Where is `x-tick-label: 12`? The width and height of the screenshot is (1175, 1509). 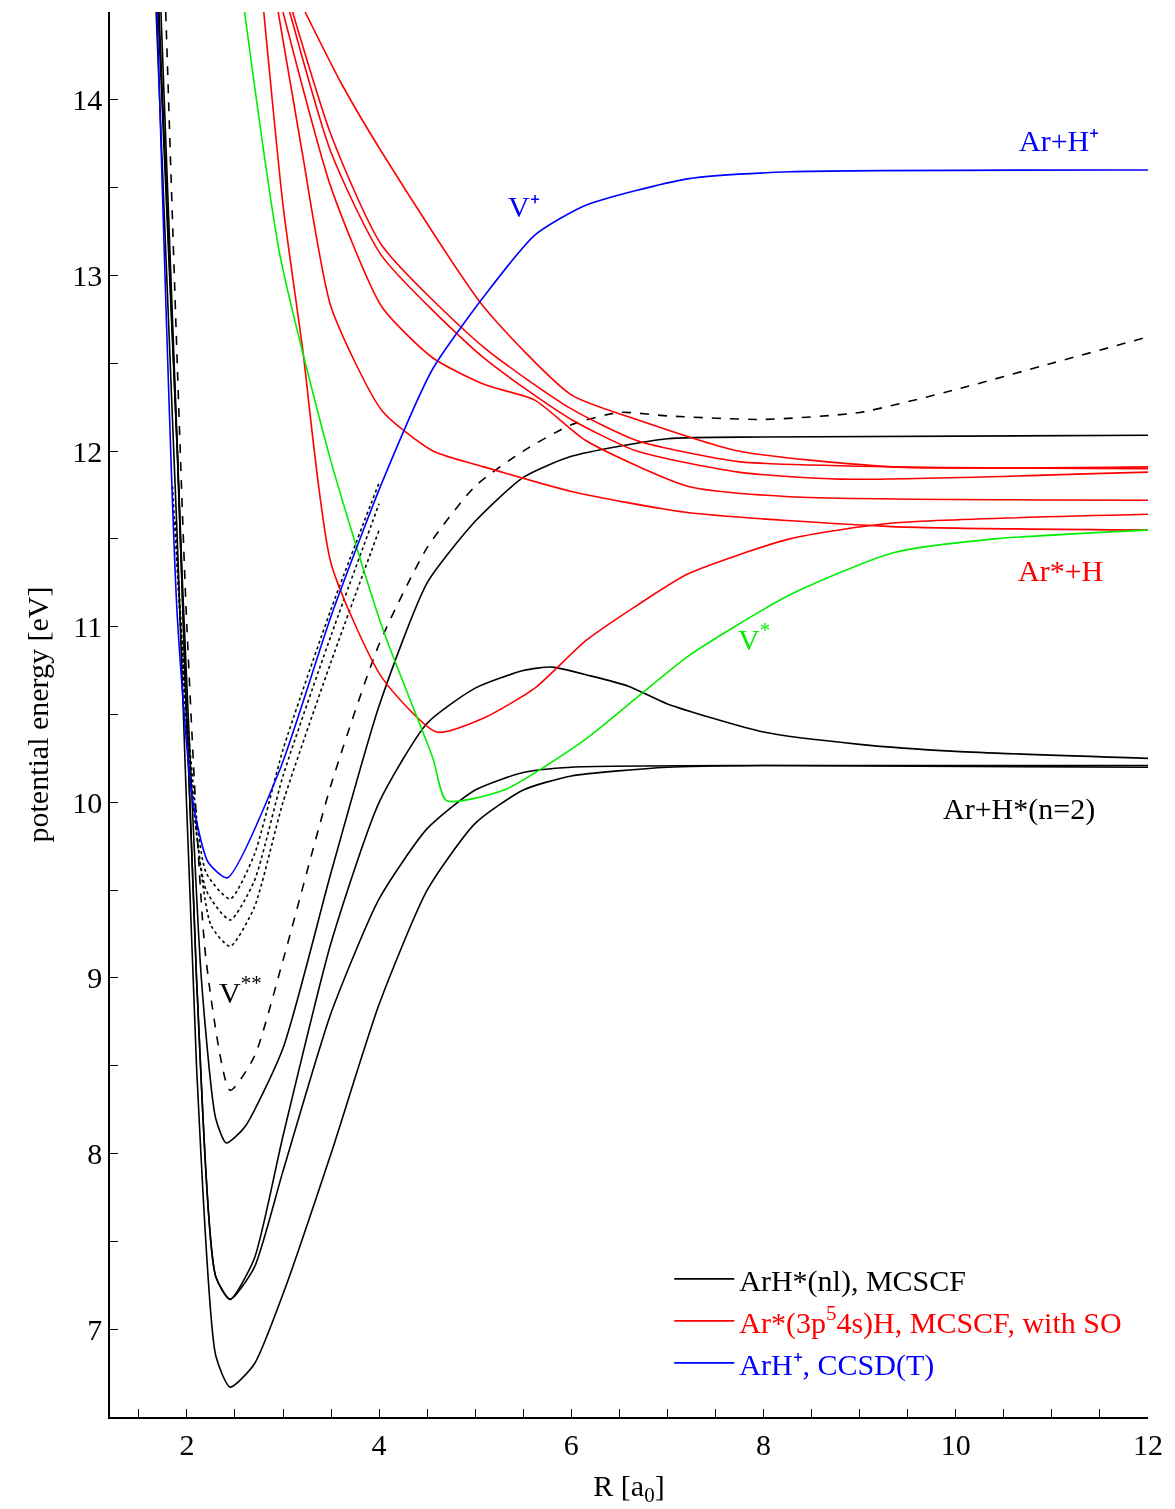 x-tick-label: 12 is located at coordinates (1148, 1444).